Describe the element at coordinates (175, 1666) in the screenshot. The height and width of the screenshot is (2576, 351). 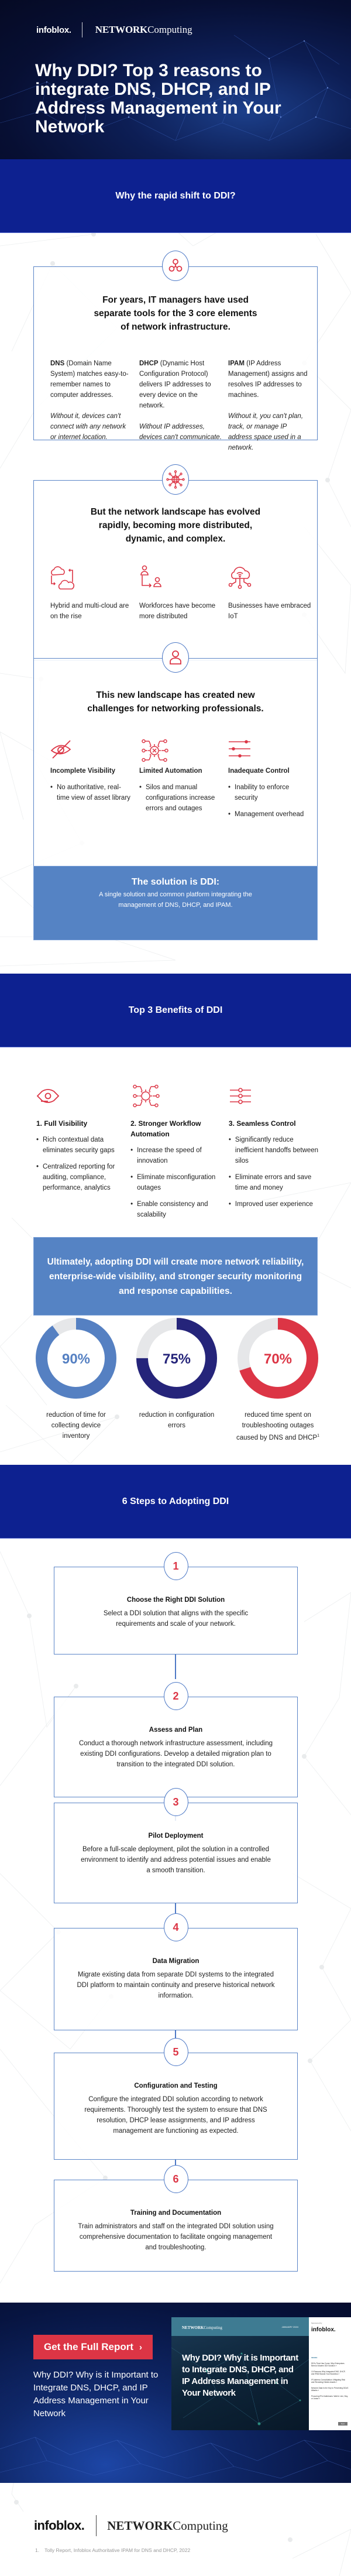
I see `step-connector` at that location.